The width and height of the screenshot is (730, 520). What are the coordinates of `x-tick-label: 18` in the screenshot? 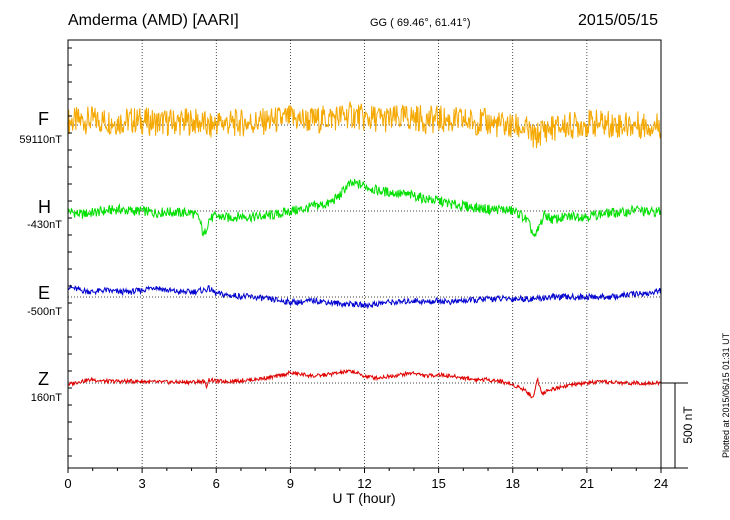 It's located at (513, 483).